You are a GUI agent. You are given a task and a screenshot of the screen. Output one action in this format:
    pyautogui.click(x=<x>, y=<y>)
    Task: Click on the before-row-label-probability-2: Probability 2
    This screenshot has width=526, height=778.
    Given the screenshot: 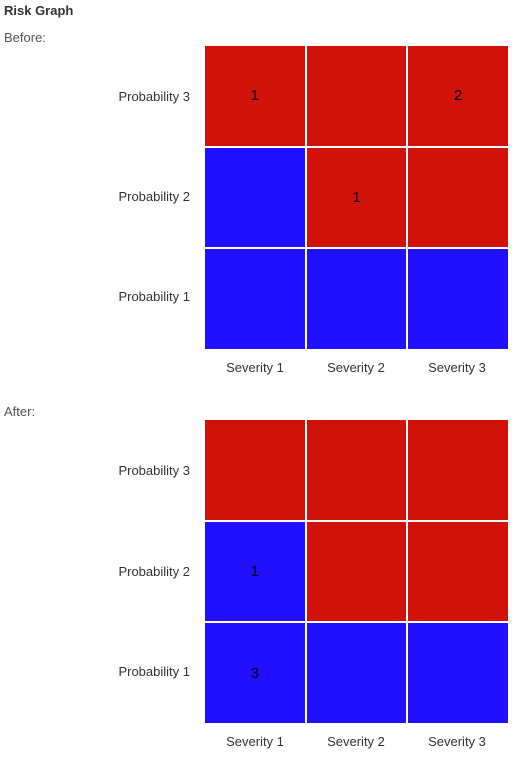 What is the action you would take?
    pyautogui.click(x=154, y=196)
    